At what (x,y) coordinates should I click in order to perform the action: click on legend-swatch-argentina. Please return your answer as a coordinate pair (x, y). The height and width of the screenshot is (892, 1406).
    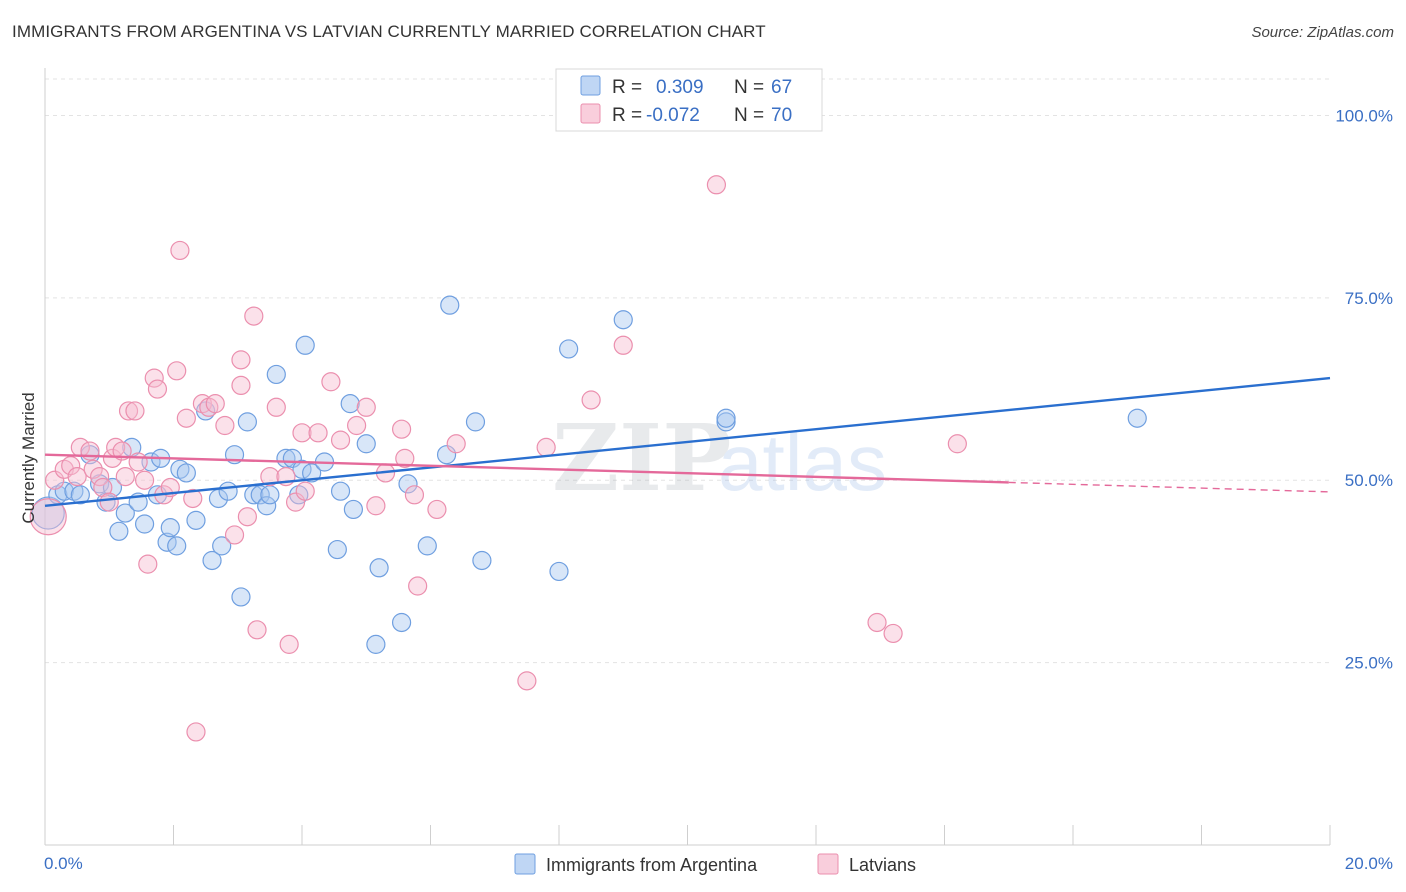
    Looking at the image, I should click on (590, 85).